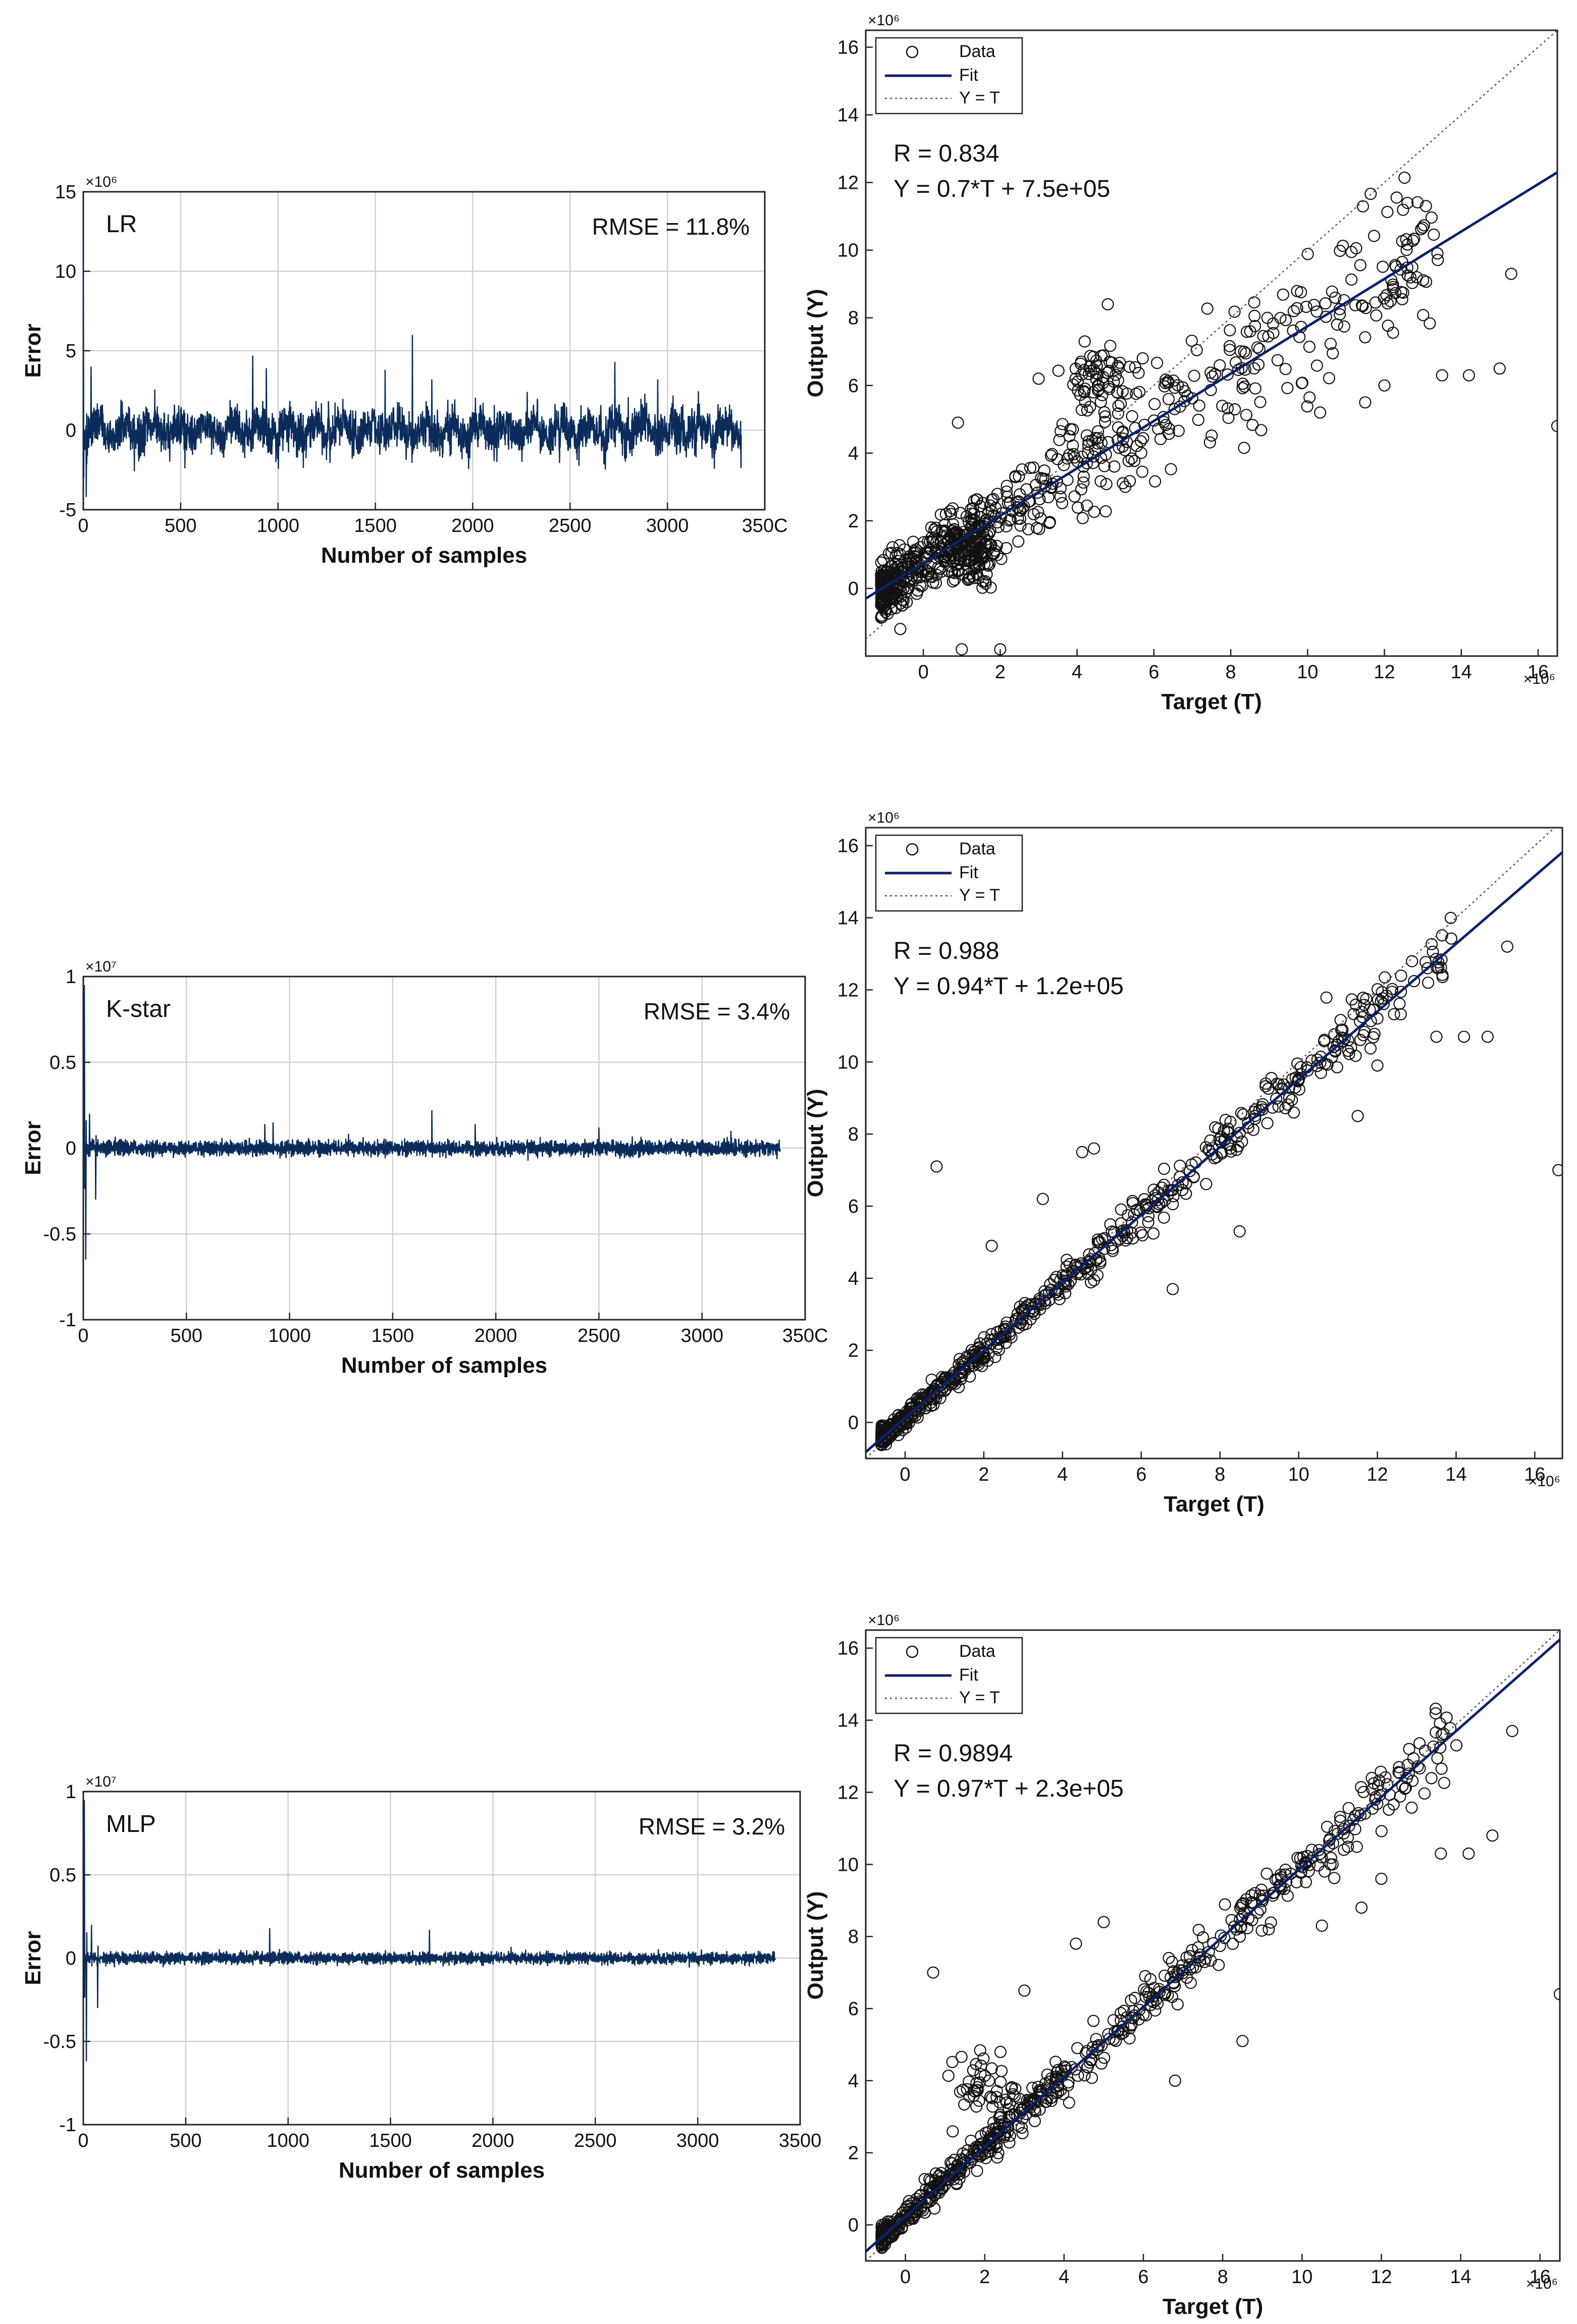  What do you see at coordinates (805, 1336) in the screenshot?
I see `x-tick-label: 350C` at bounding box center [805, 1336].